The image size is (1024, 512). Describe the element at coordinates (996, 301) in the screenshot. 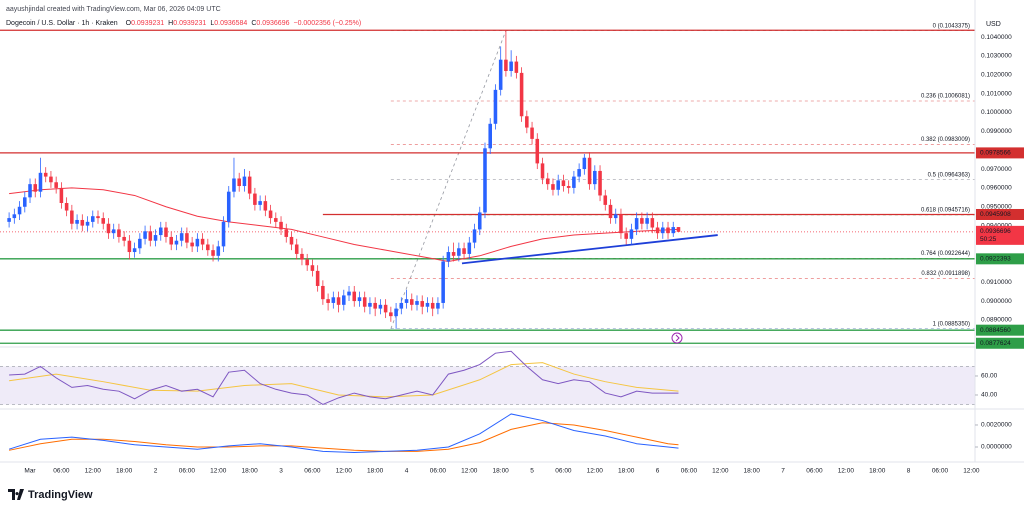

I see `y-tick-label: 0.0900000` at that location.